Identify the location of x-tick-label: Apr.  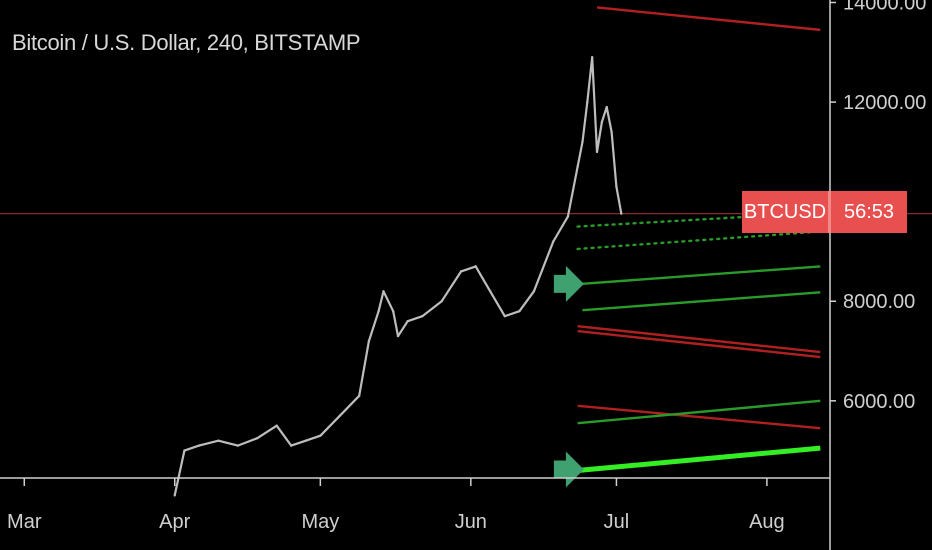
(174, 522).